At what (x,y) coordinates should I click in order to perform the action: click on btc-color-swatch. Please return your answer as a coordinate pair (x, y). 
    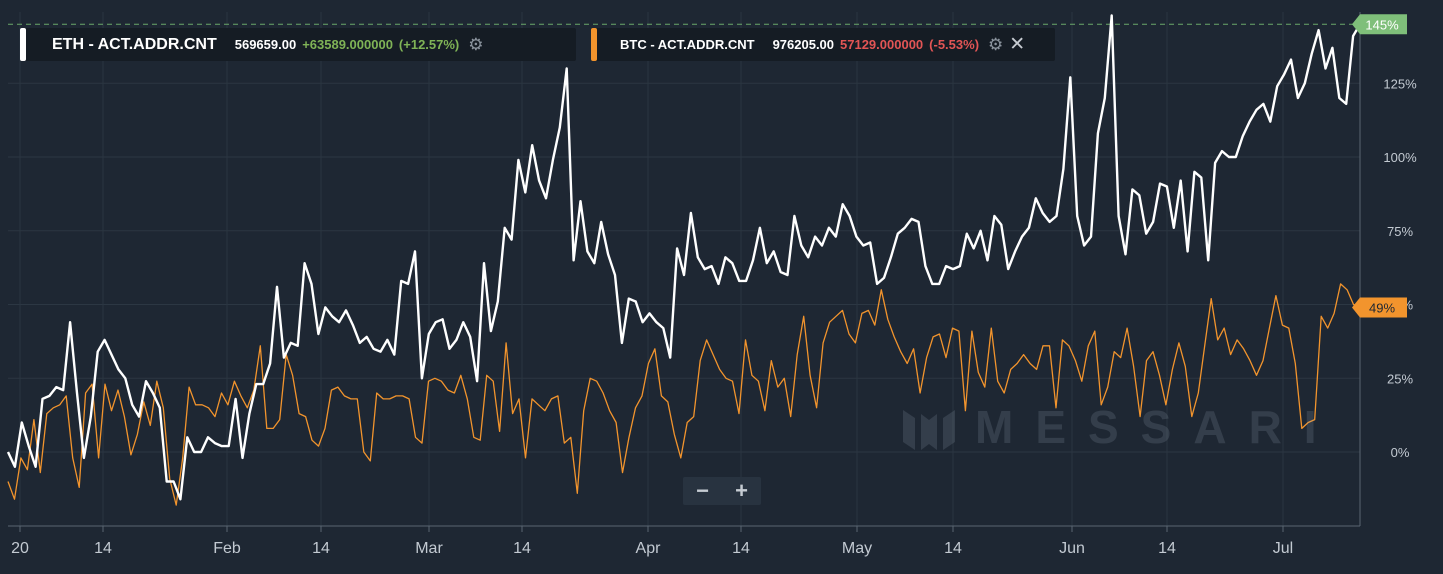
    Looking at the image, I should click on (594, 44).